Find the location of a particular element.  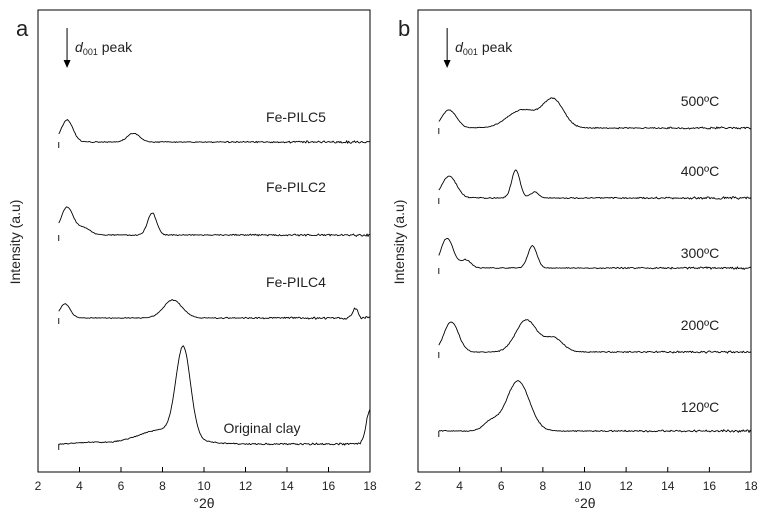

series-label: Fe-PILC4 is located at coordinates (296, 282).